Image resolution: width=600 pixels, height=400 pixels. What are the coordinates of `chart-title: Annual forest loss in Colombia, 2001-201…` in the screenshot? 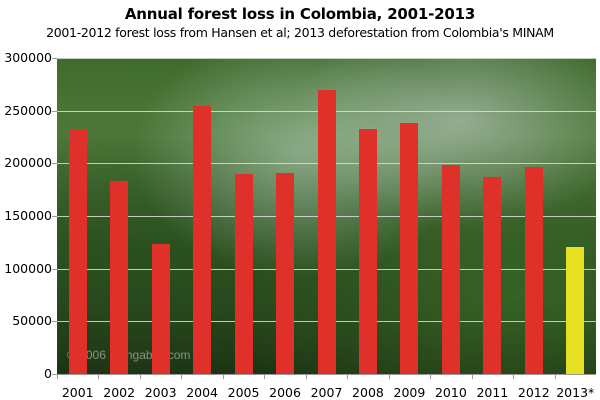 It's located at (300, 14).